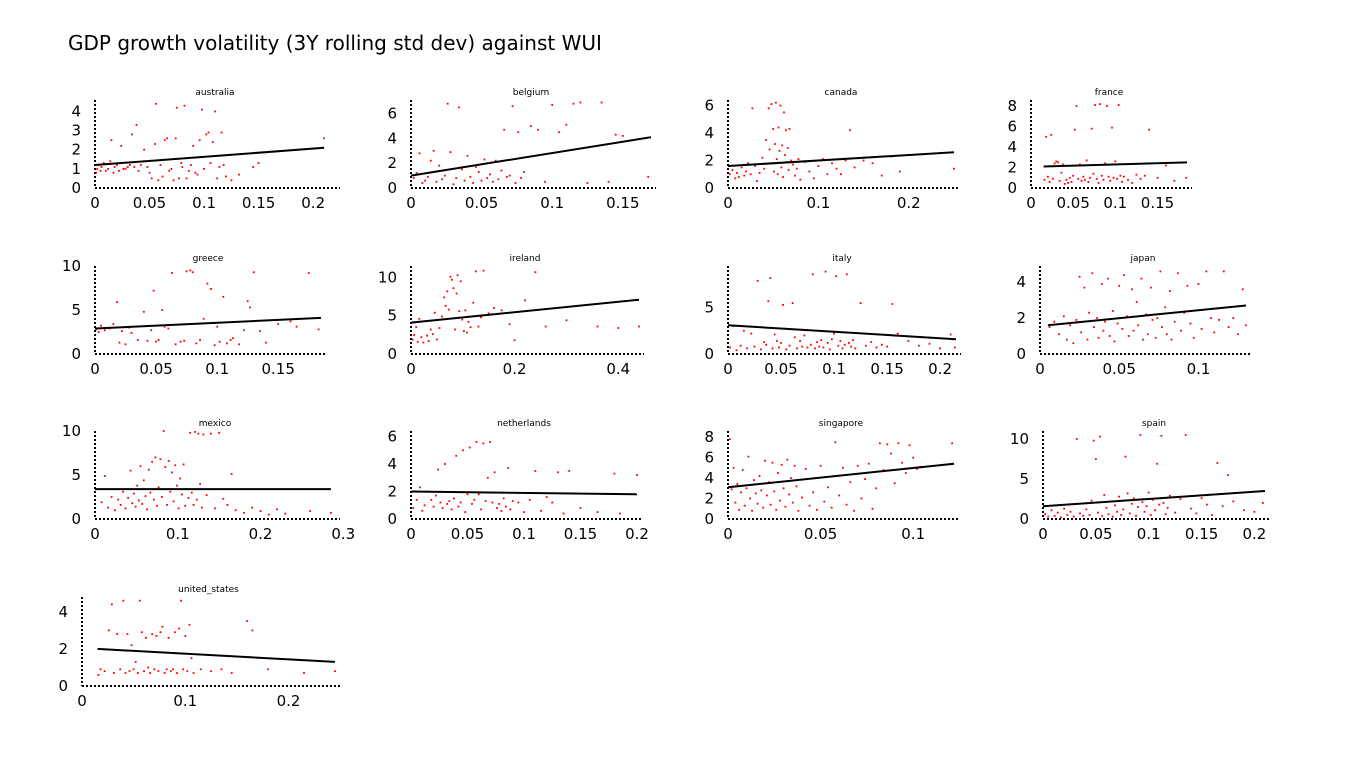  What do you see at coordinates (63, 612) in the screenshot?
I see `y-tick-label: 4` at bounding box center [63, 612].